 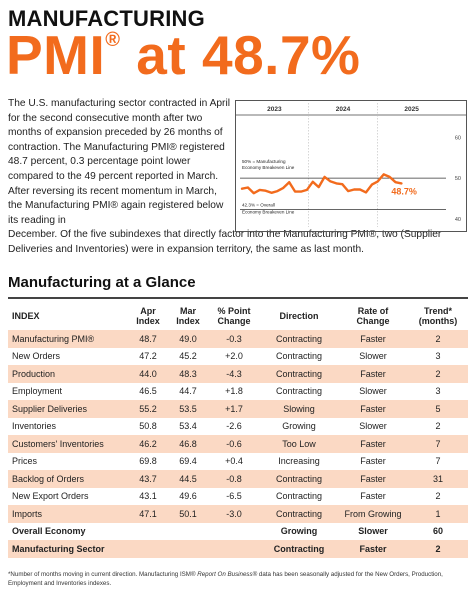 I want to click on headline-registered-mark: ®, so click(x=113, y=40).